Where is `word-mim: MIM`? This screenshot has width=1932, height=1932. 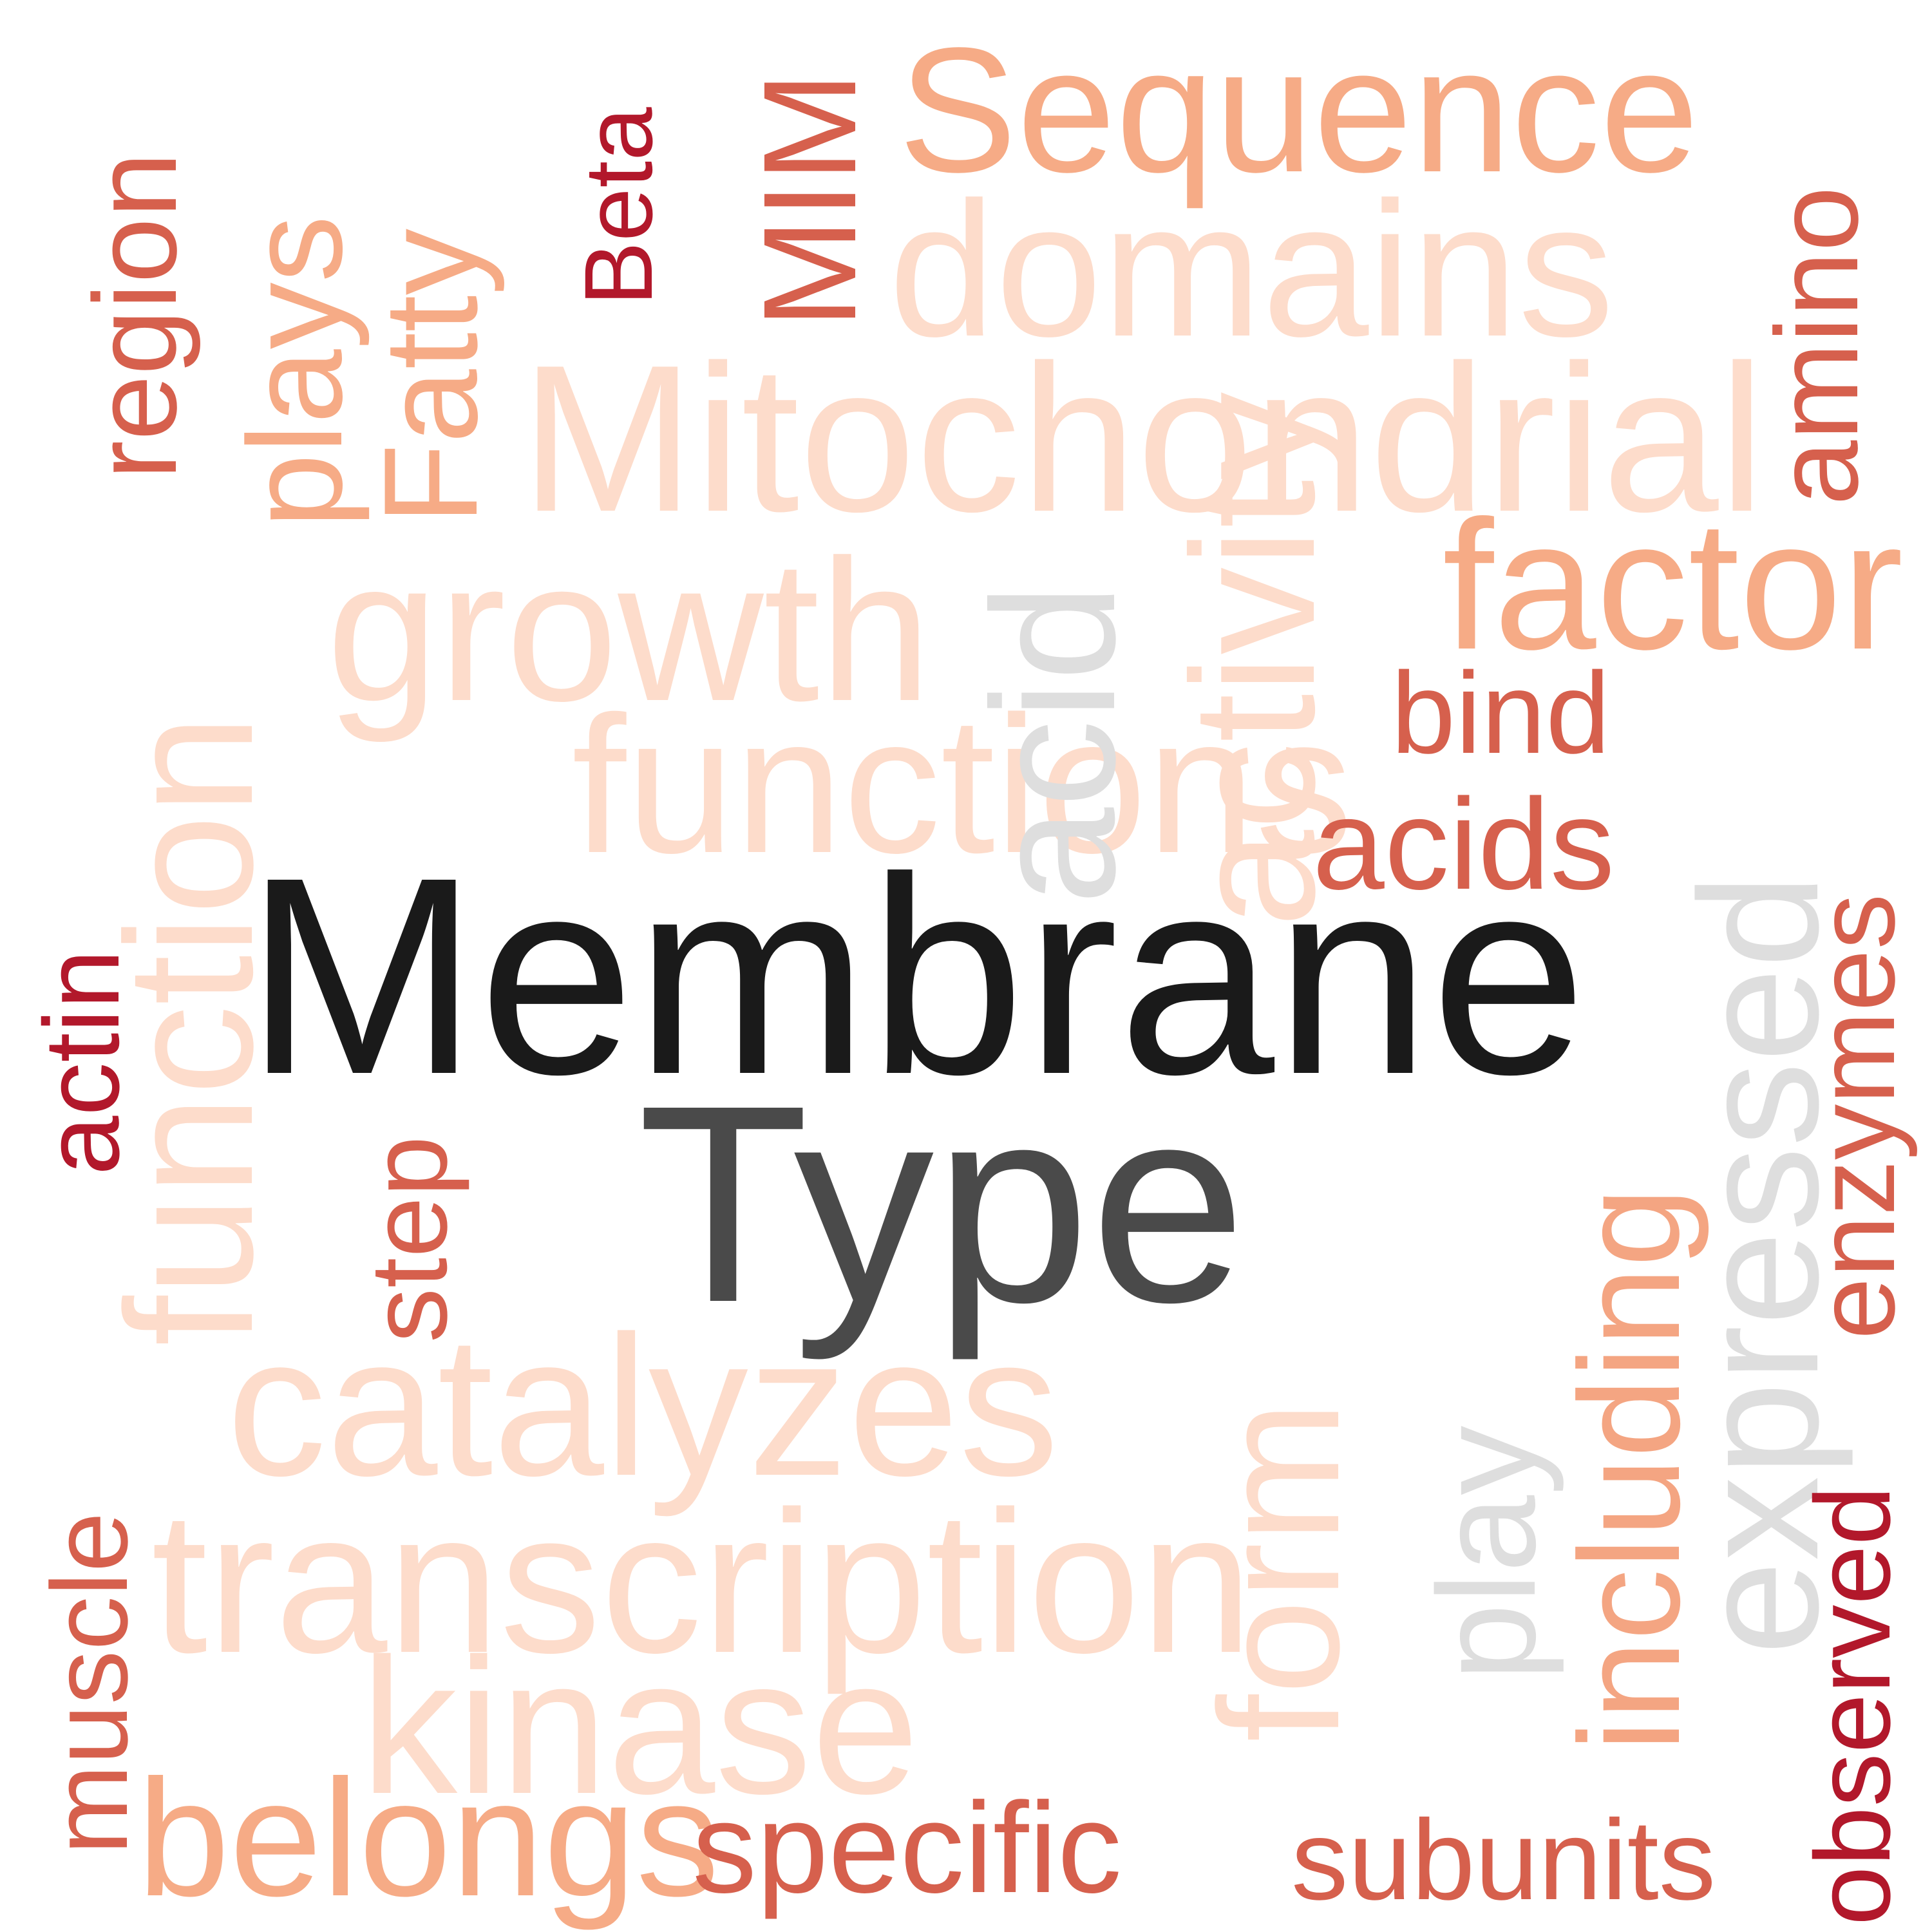
word-mim: MIM is located at coordinates (810, 200).